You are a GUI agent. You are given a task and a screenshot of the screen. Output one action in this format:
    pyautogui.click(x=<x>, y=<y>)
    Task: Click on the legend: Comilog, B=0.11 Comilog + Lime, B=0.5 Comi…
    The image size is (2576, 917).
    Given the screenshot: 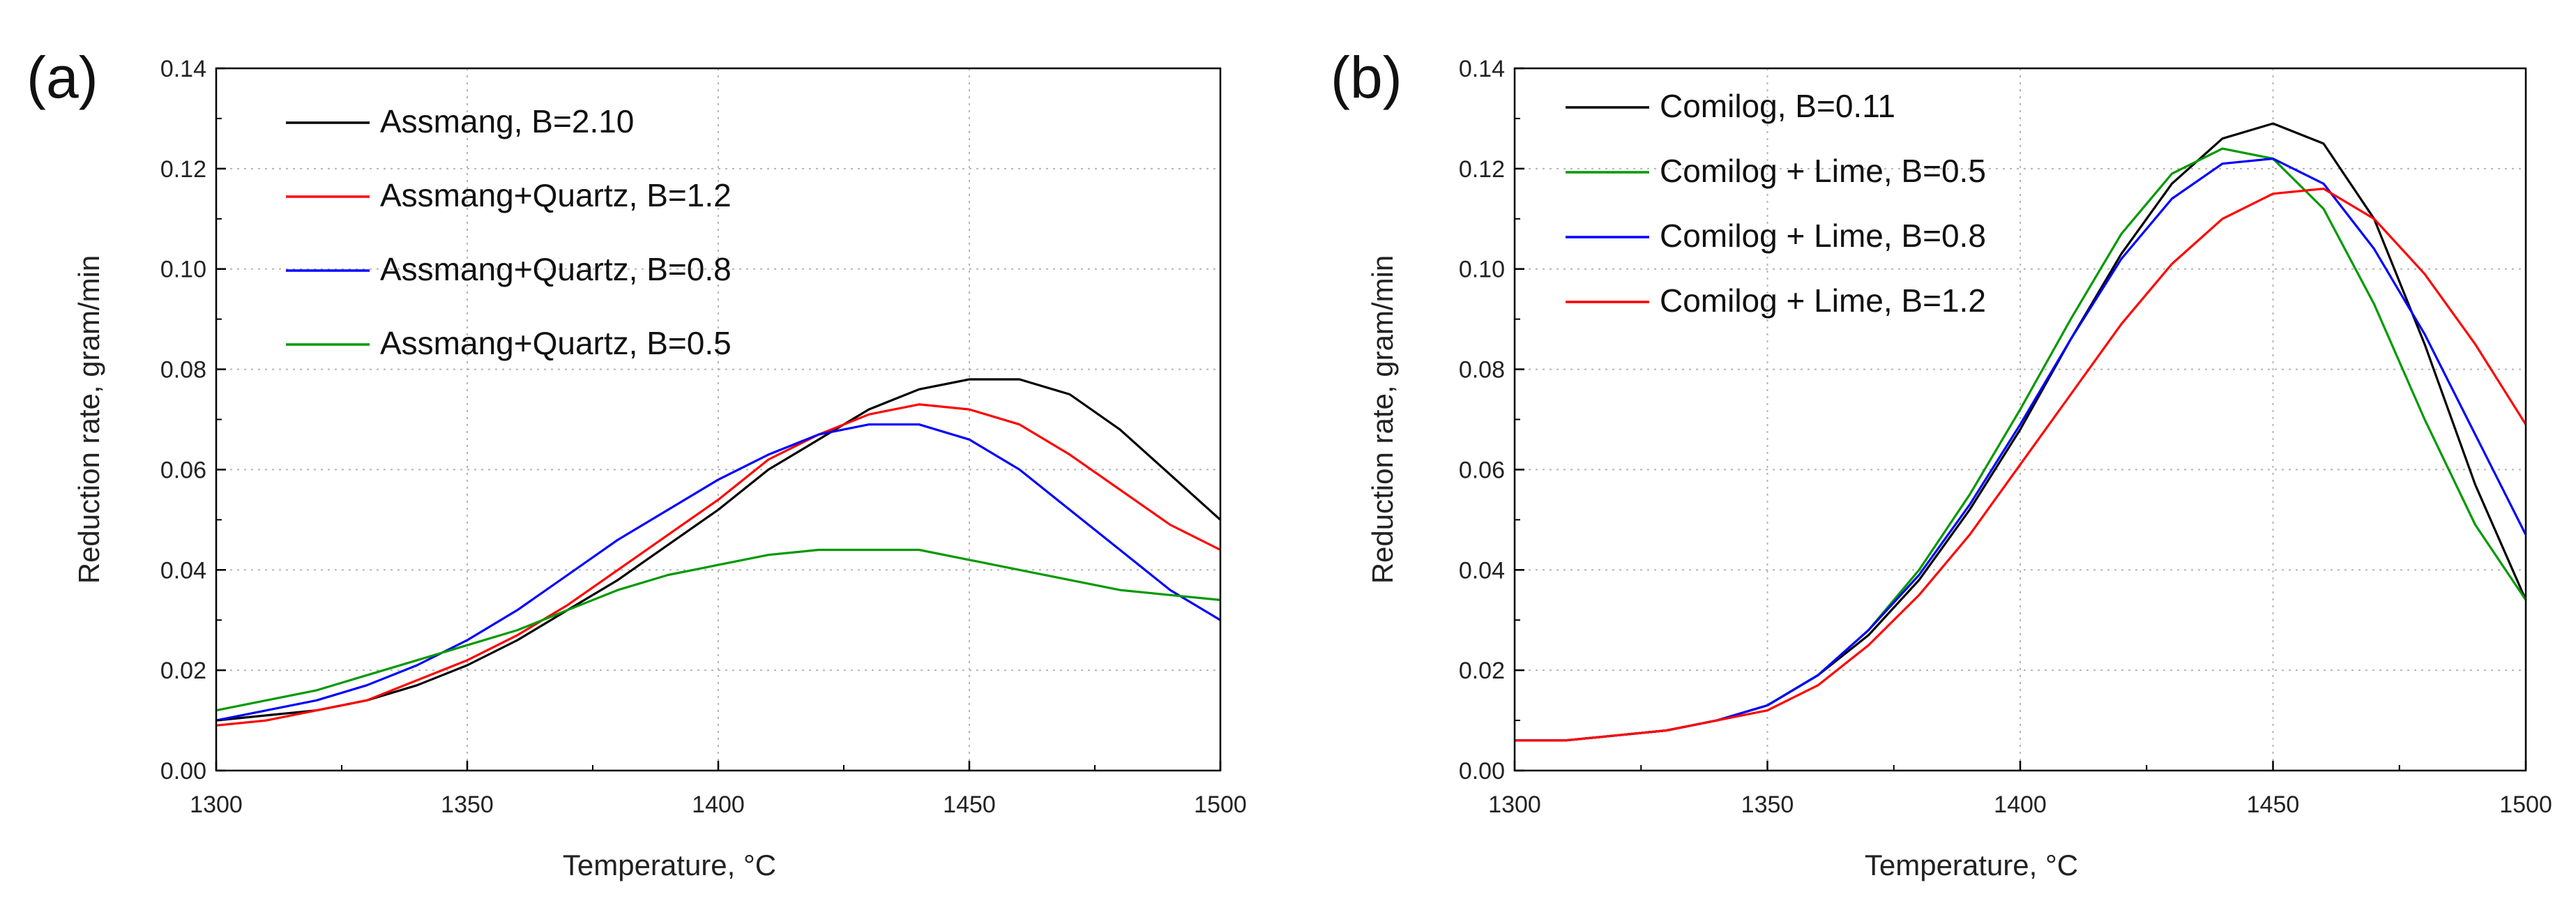 What is the action you would take?
    pyautogui.click(x=1776, y=203)
    